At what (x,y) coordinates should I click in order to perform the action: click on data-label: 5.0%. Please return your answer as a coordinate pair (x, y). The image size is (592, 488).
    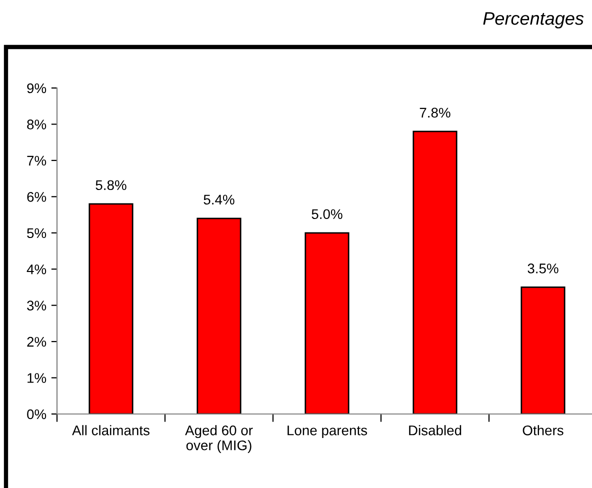
    Looking at the image, I should click on (327, 214).